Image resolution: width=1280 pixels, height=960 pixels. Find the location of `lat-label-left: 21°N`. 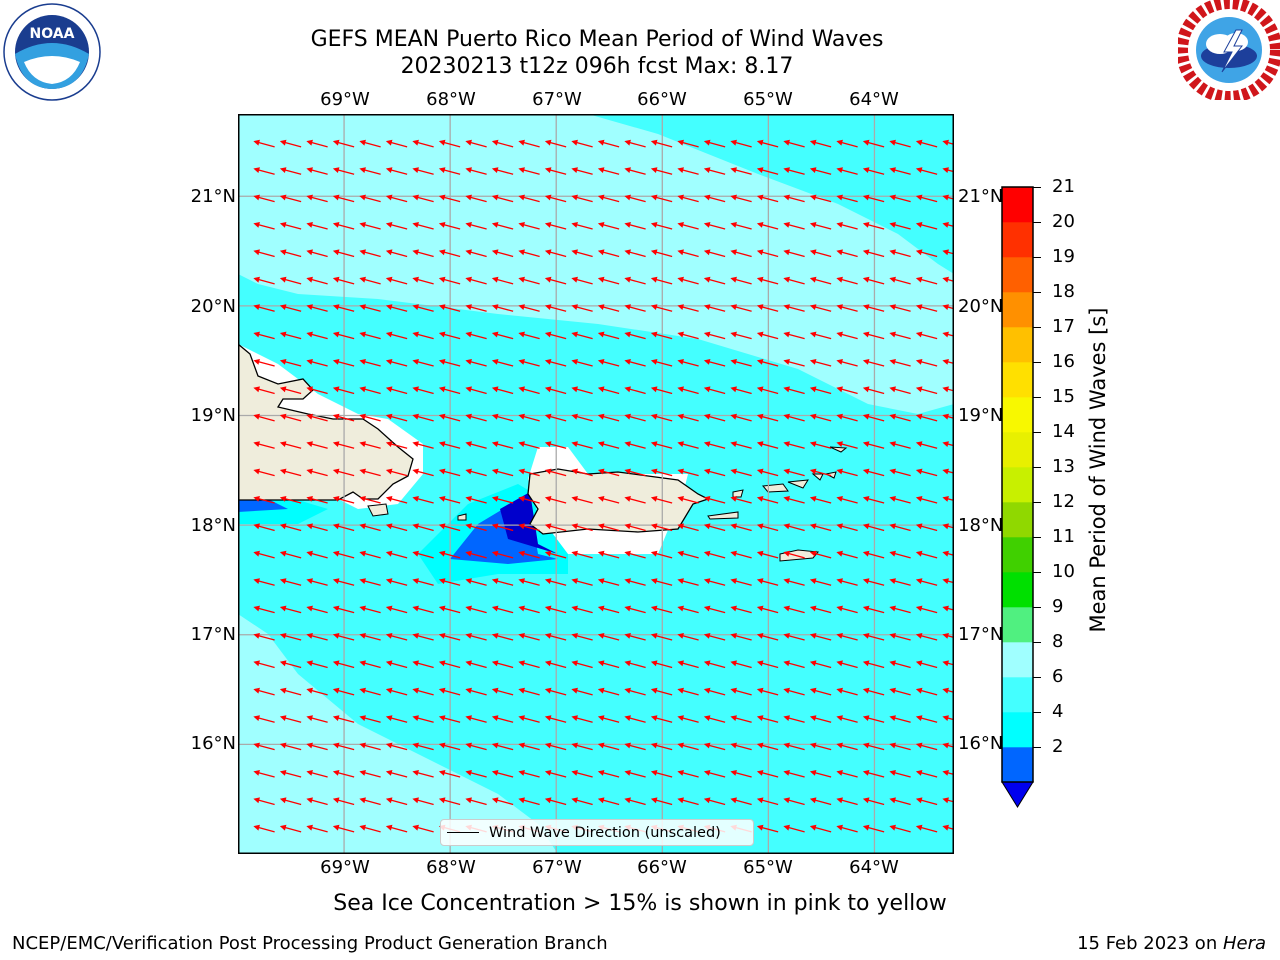

lat-label-left: 21°N is located at coordinates (213, 196).